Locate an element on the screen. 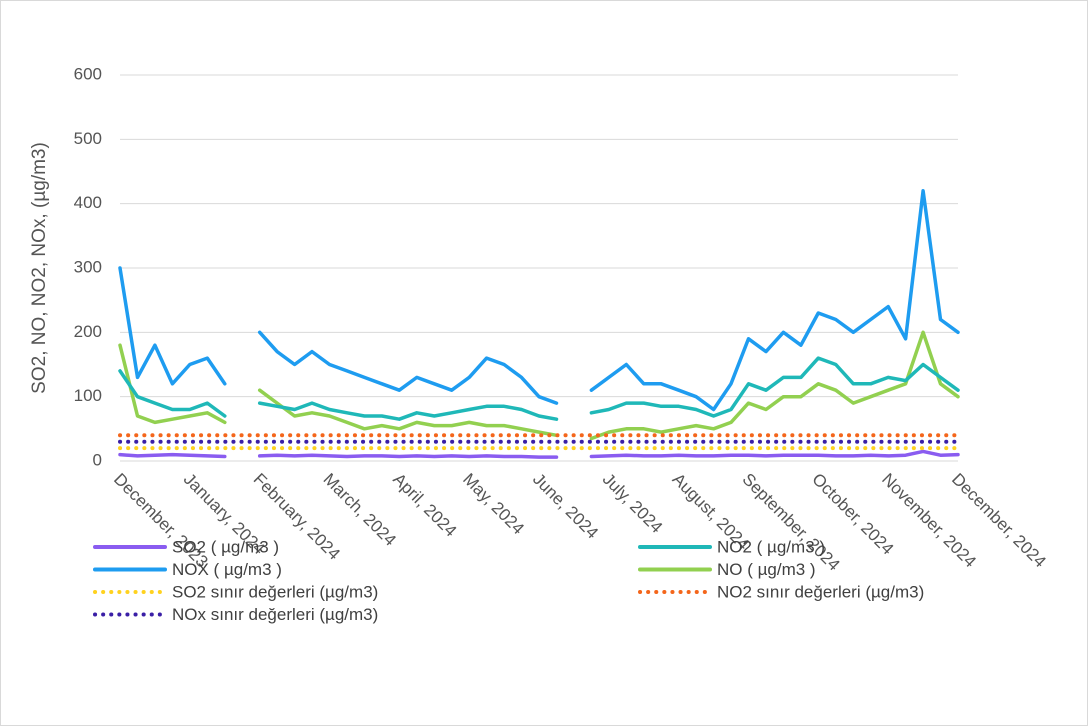  legend-label: SO2 sınır değerleri (µg/m3) is located at coordinates (275, 591).